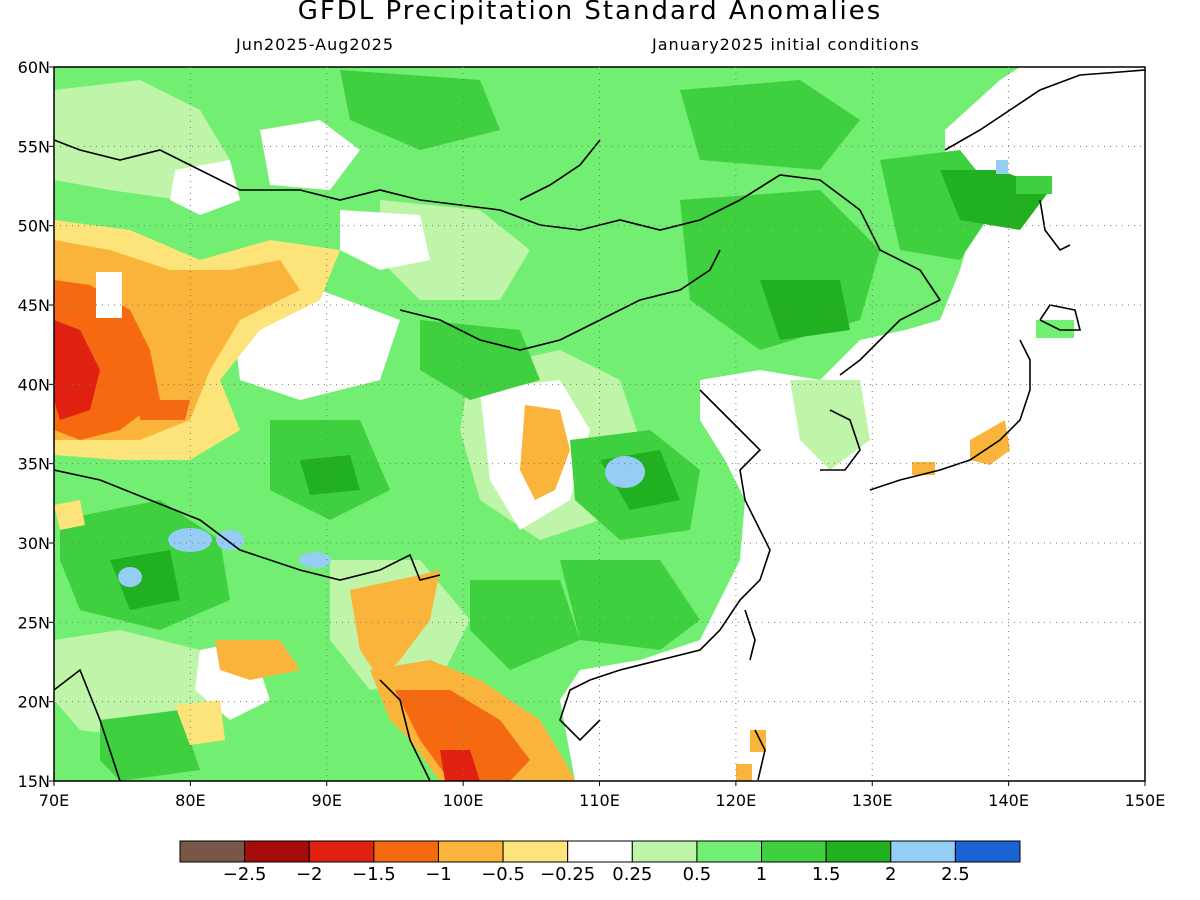 This screenshot has width=1200, height=900. I want to click on lat-tick-label: 15N, so click(34, 781).